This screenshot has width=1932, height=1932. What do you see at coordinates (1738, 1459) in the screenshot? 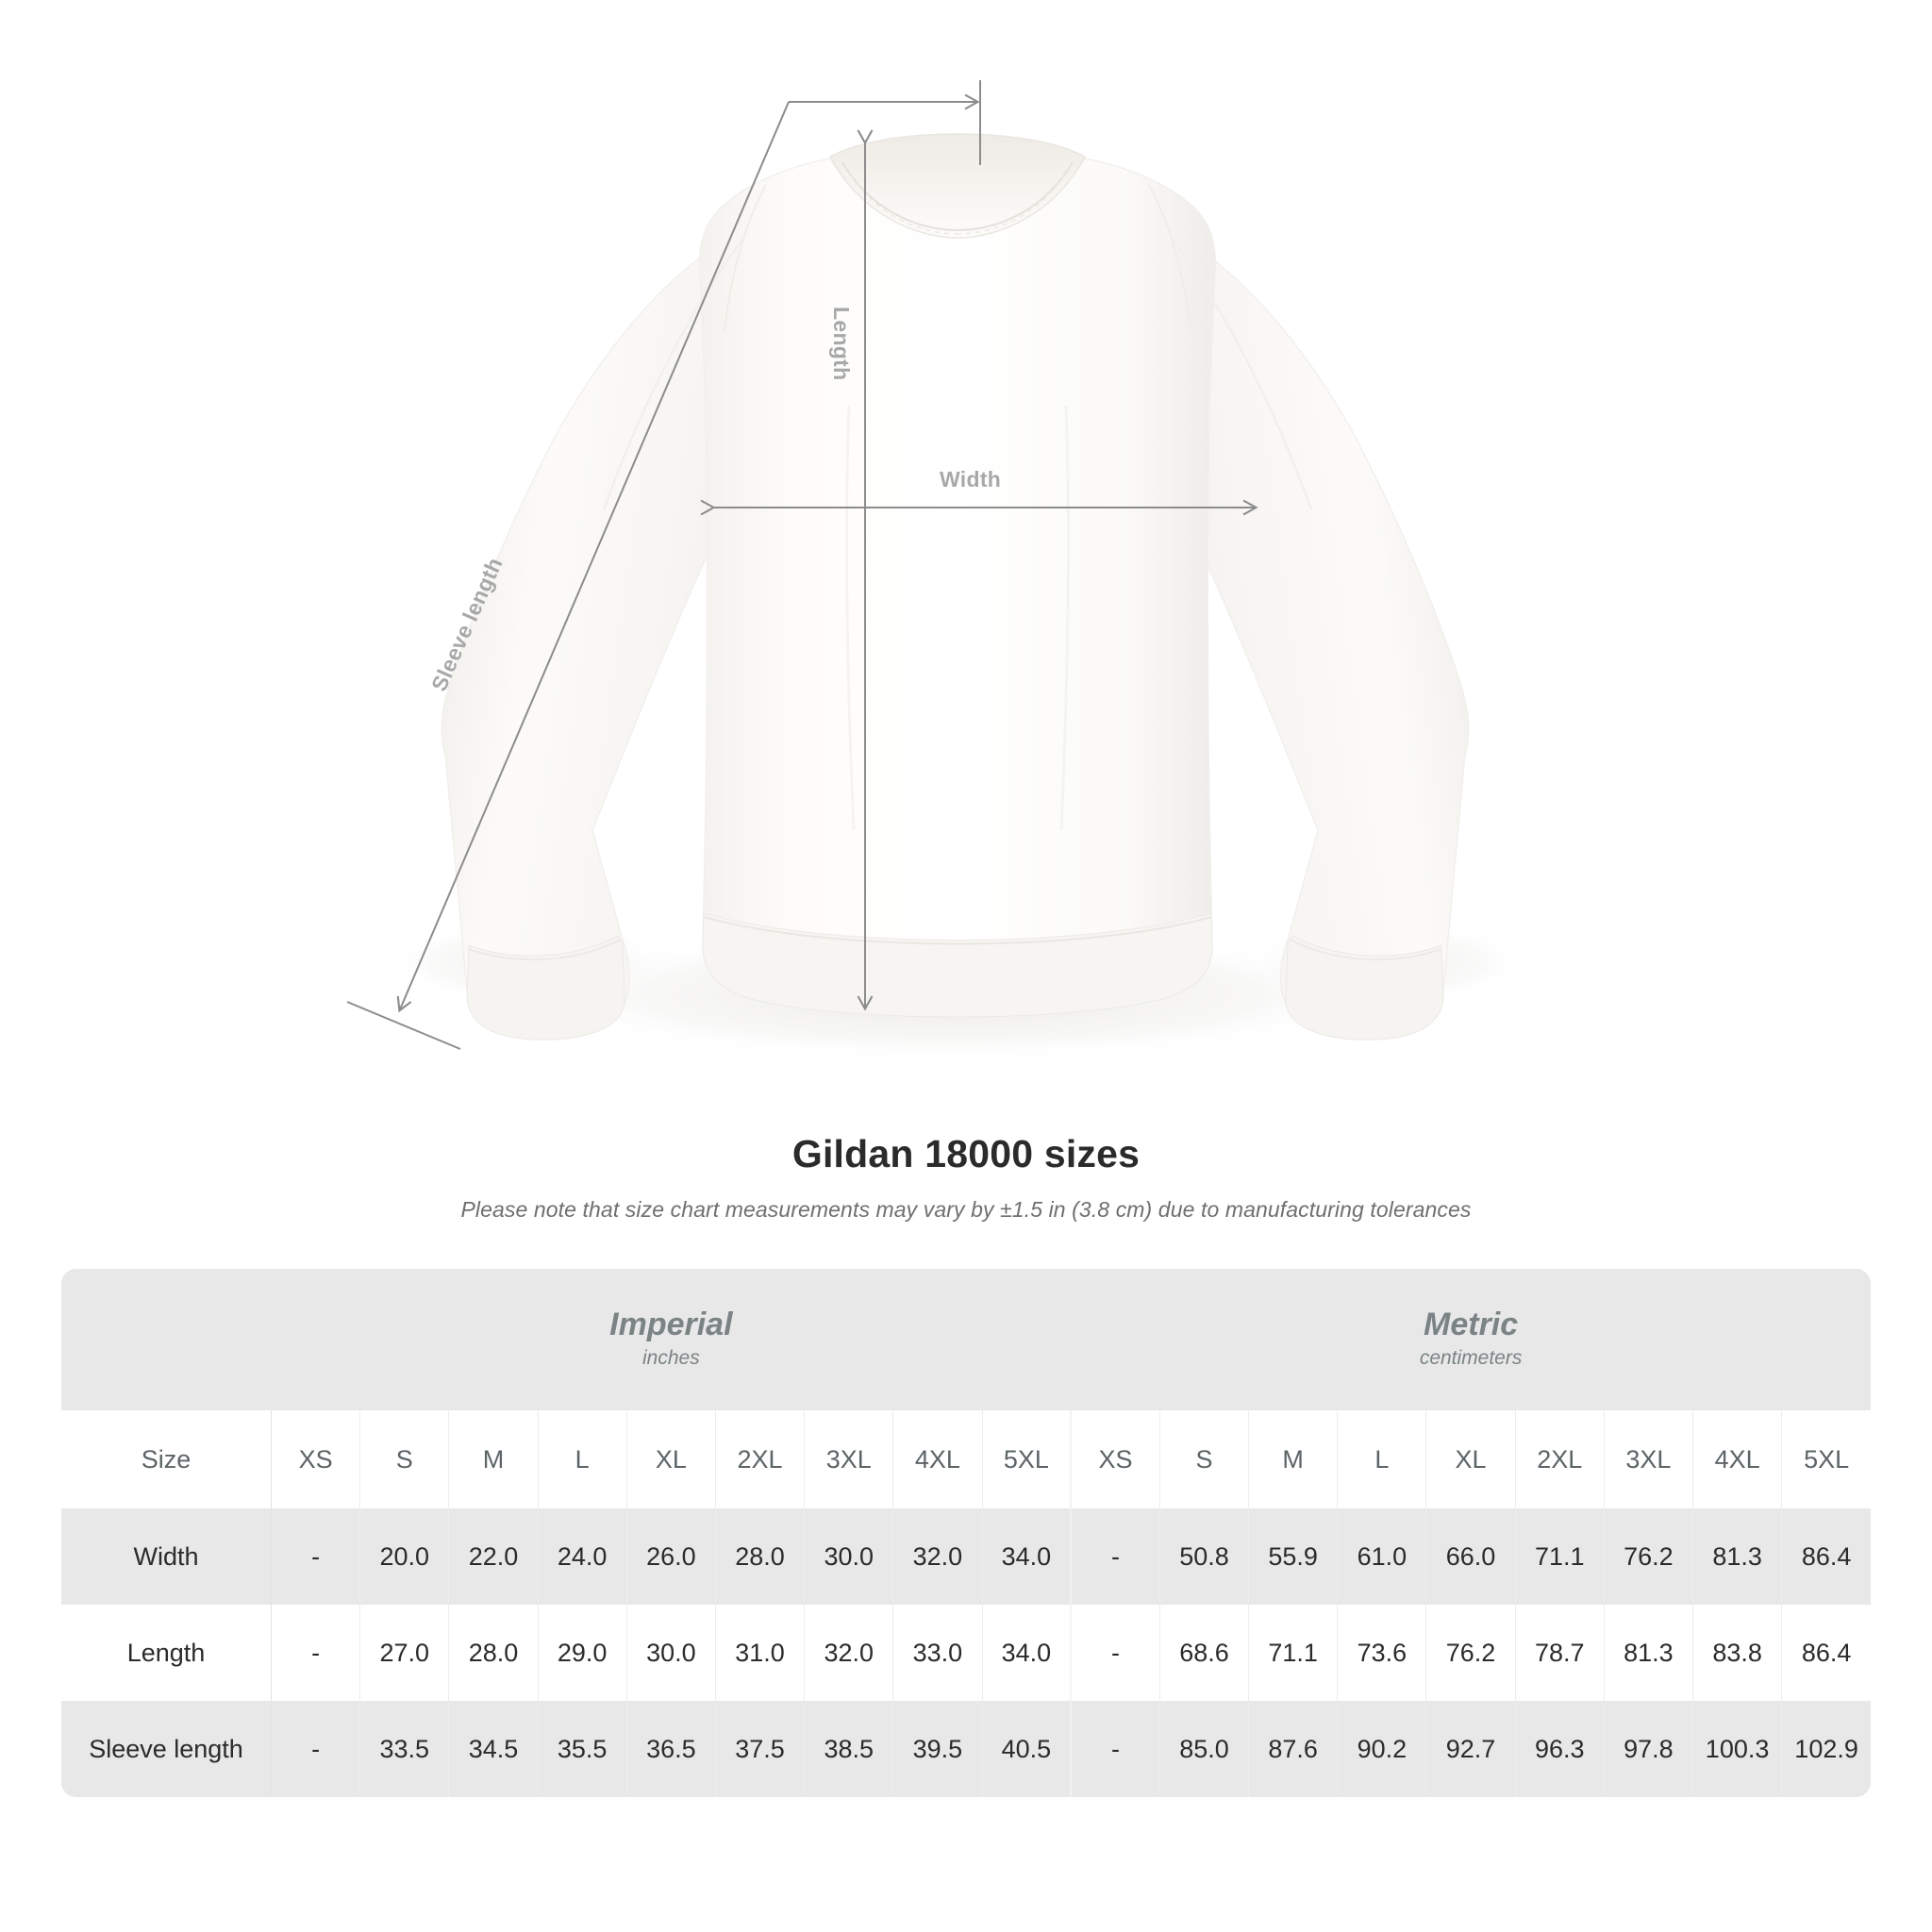
I see `size-header-metric-4xl: 4XL` at bounding box center [1738, 1459].